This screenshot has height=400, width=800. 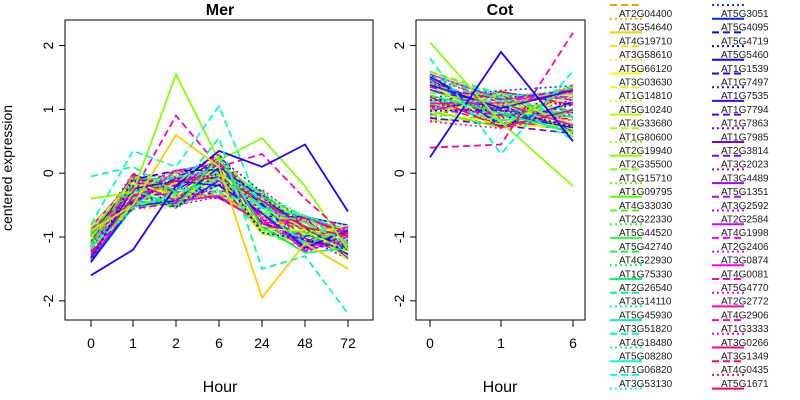 I want to click on legend-entry: AT5G44520, so click(x=641, y=231).